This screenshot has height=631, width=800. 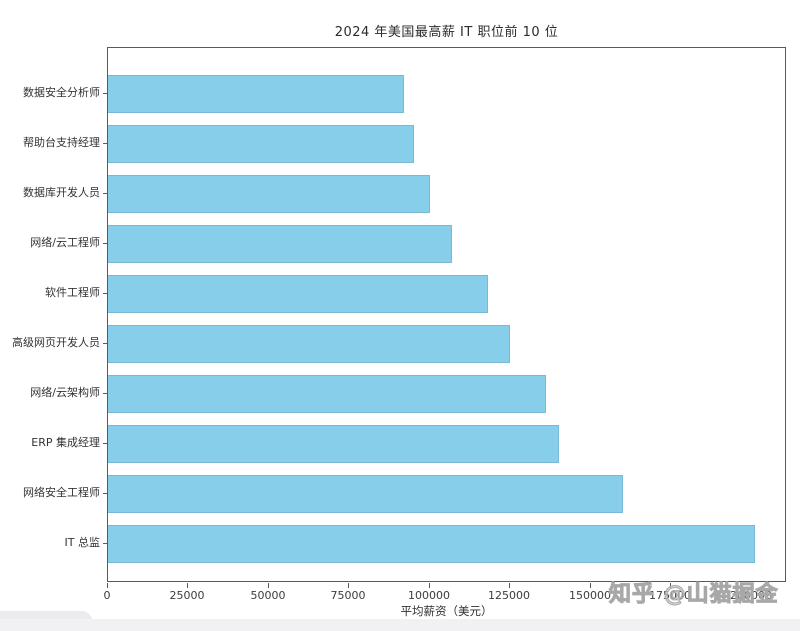 What do you see at coordinates (268, 595) in the screenshot?
I see `x-tick-label: 50000` at bounding box center [268, 595].